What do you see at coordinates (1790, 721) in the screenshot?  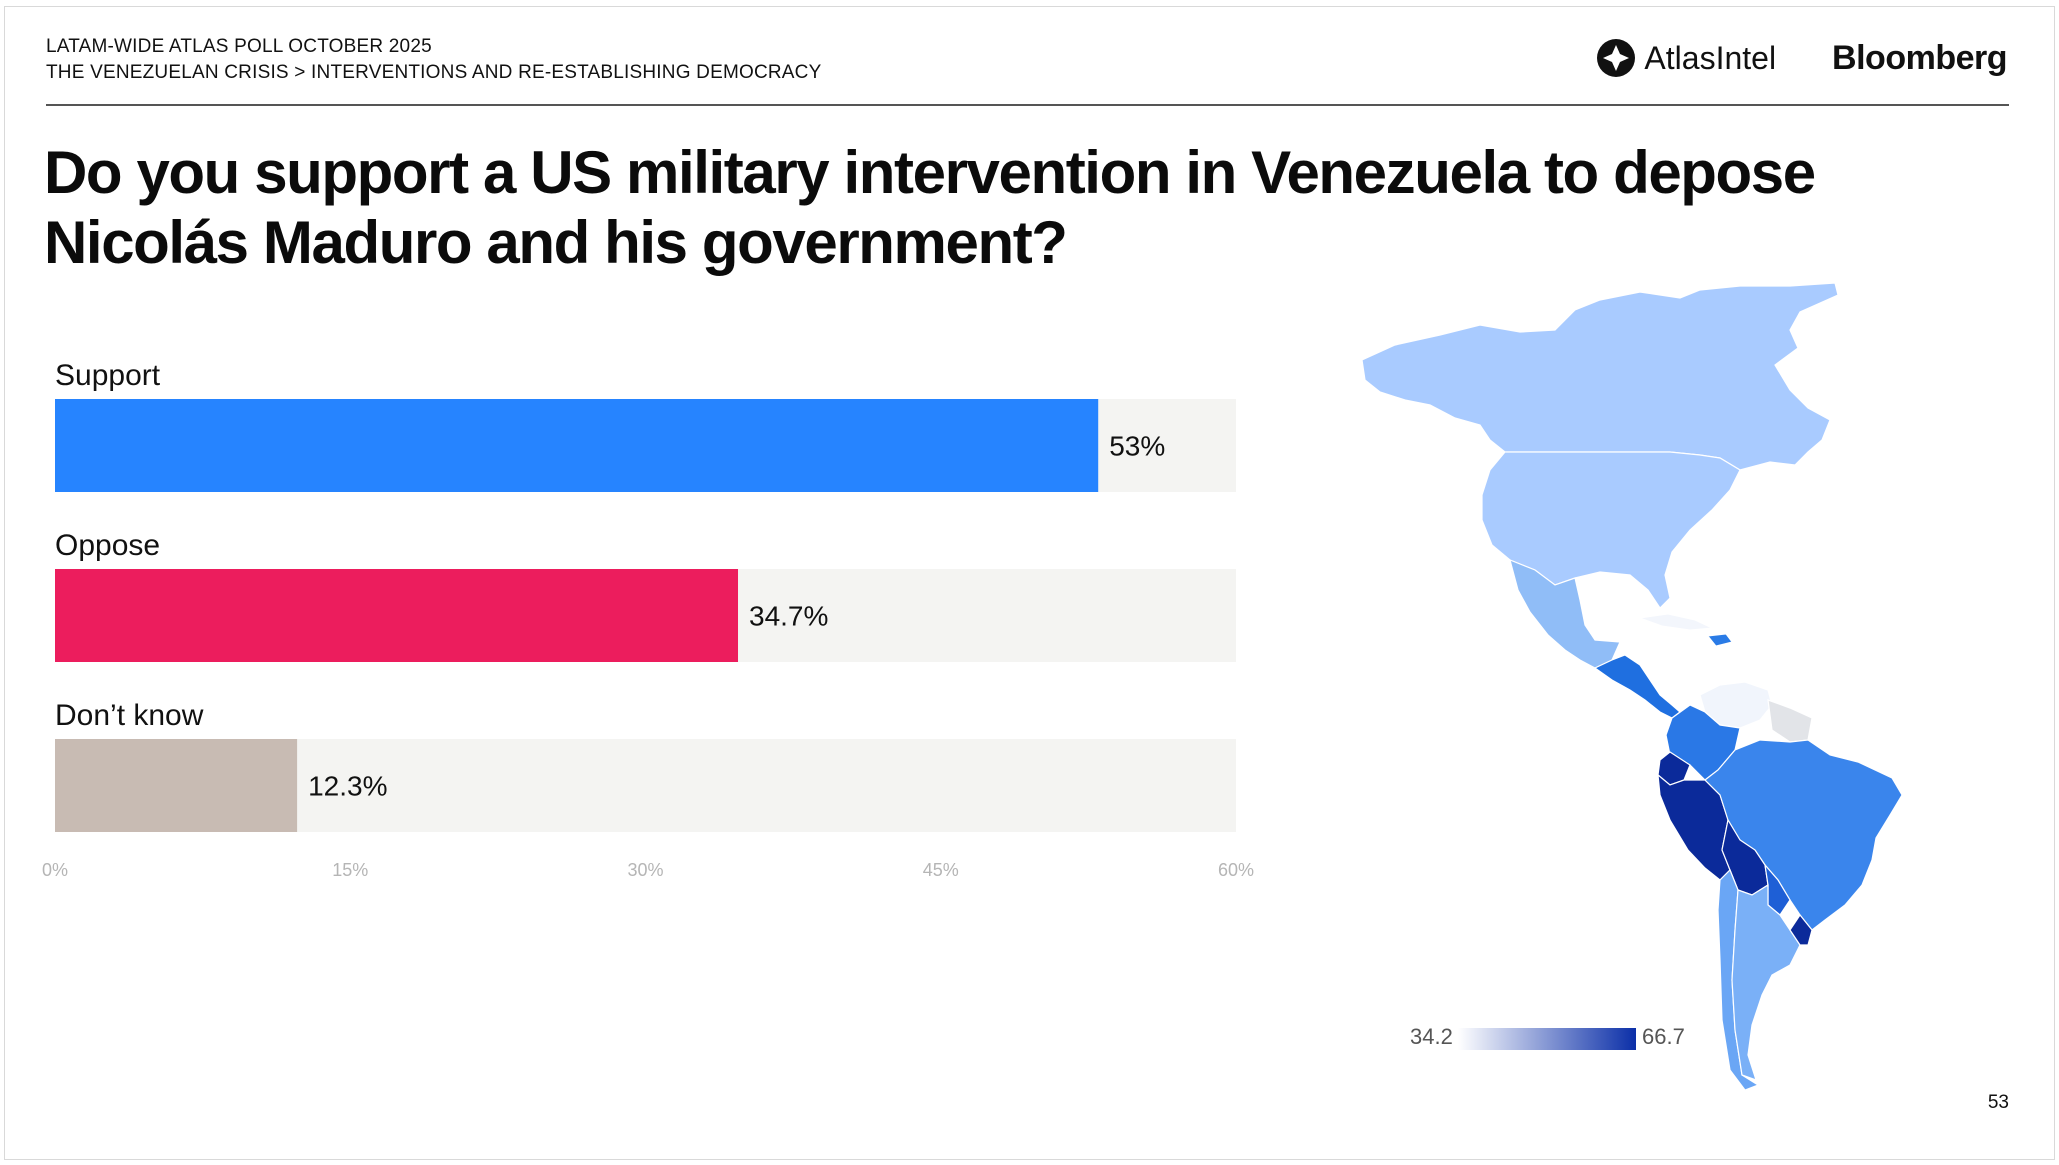 I see `map-guianas` at bounding box center [1790, 721].